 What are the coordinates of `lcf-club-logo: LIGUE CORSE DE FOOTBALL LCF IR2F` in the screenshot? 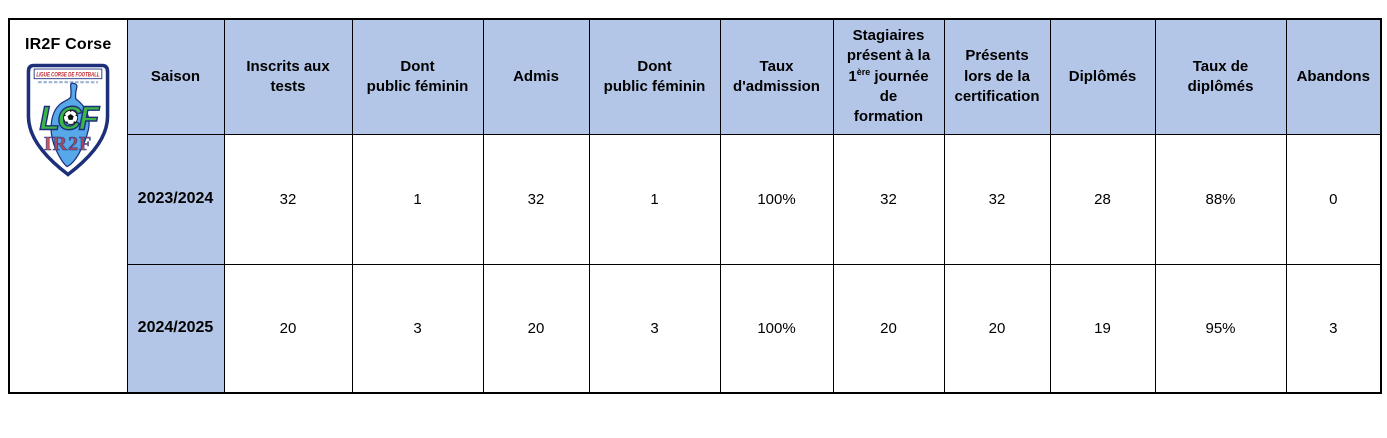 It's located at (68, 120).